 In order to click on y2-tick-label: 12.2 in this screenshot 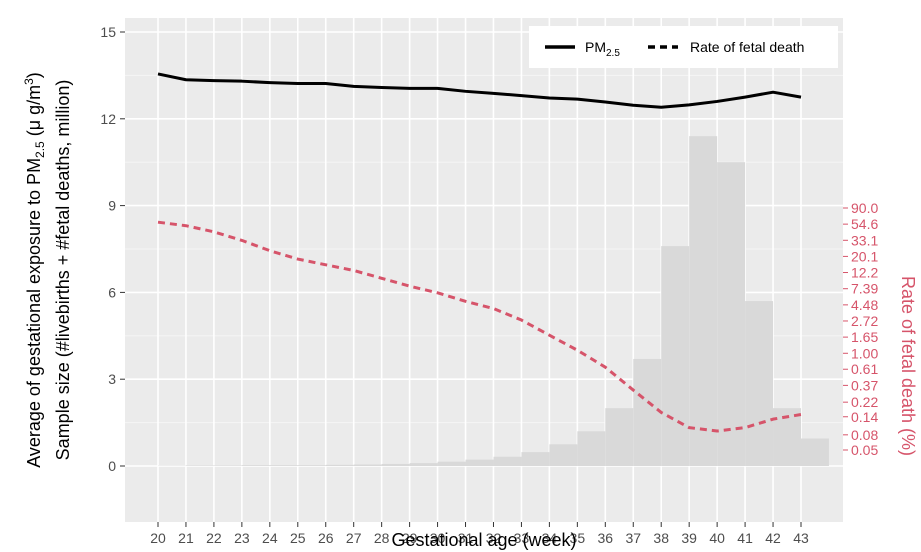, I will do `click(864, 273)`.